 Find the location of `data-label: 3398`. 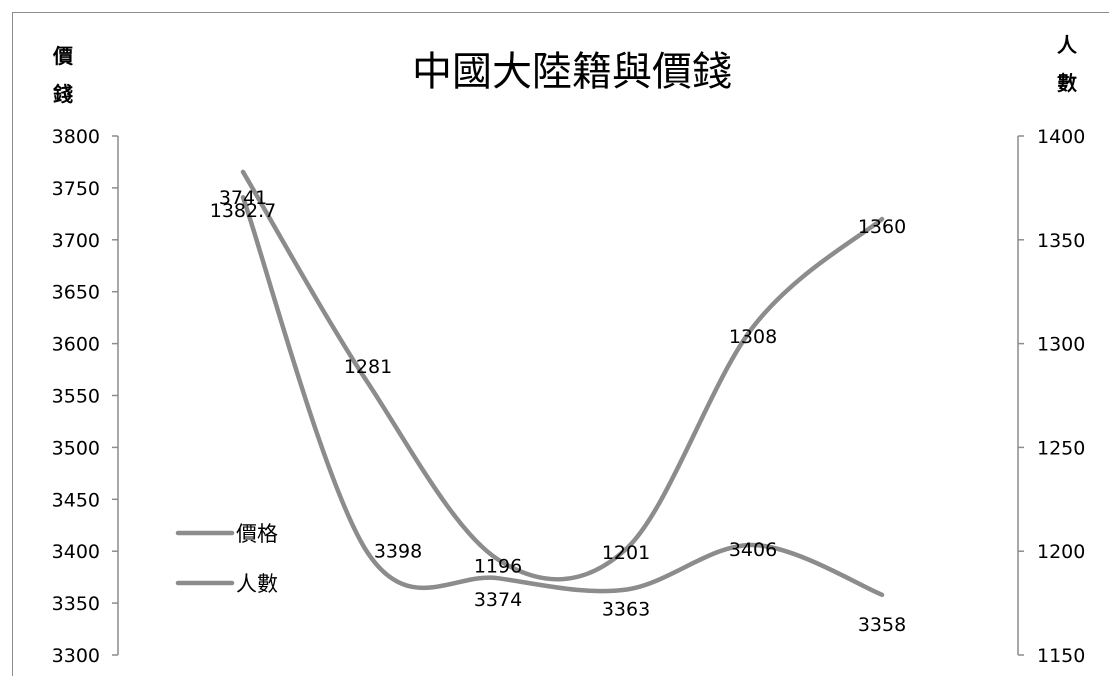

data-label: 3398 is located at coordinates (398, 551).